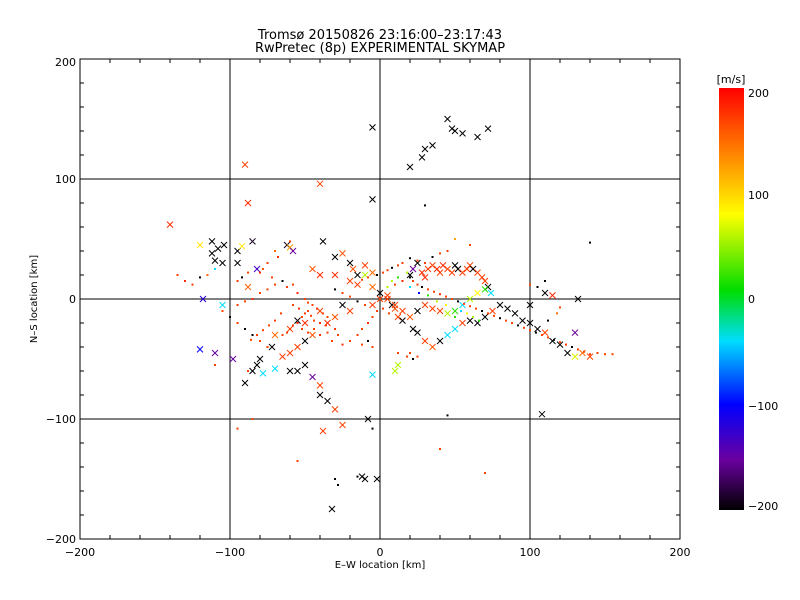 The image size is (800, 600). Describe the element at coordinates (731, 79) in the screenshot. I see `colorbar-label: [m/s]` at that location.